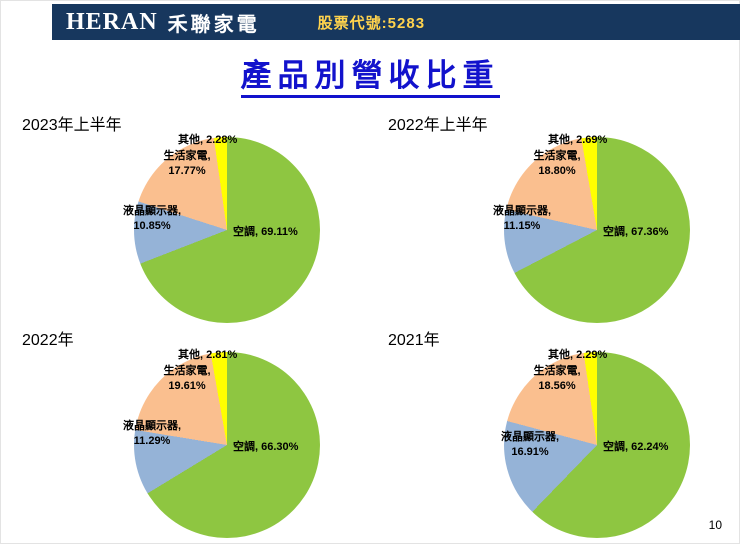 The width and height of the screenshot is (740, 544). Describe the element at coordinates (578, 355) in the screenshot. I see `slice-label-other: 其他, 2.29%` at that location.